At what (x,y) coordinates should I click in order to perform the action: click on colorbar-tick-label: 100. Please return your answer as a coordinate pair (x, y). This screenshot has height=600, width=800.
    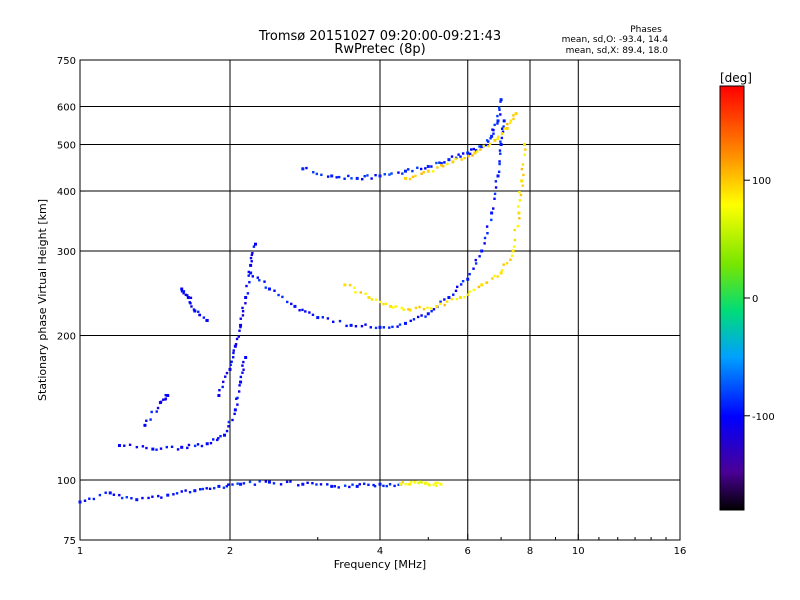
    Looking at the image, I should click on (761, 181).